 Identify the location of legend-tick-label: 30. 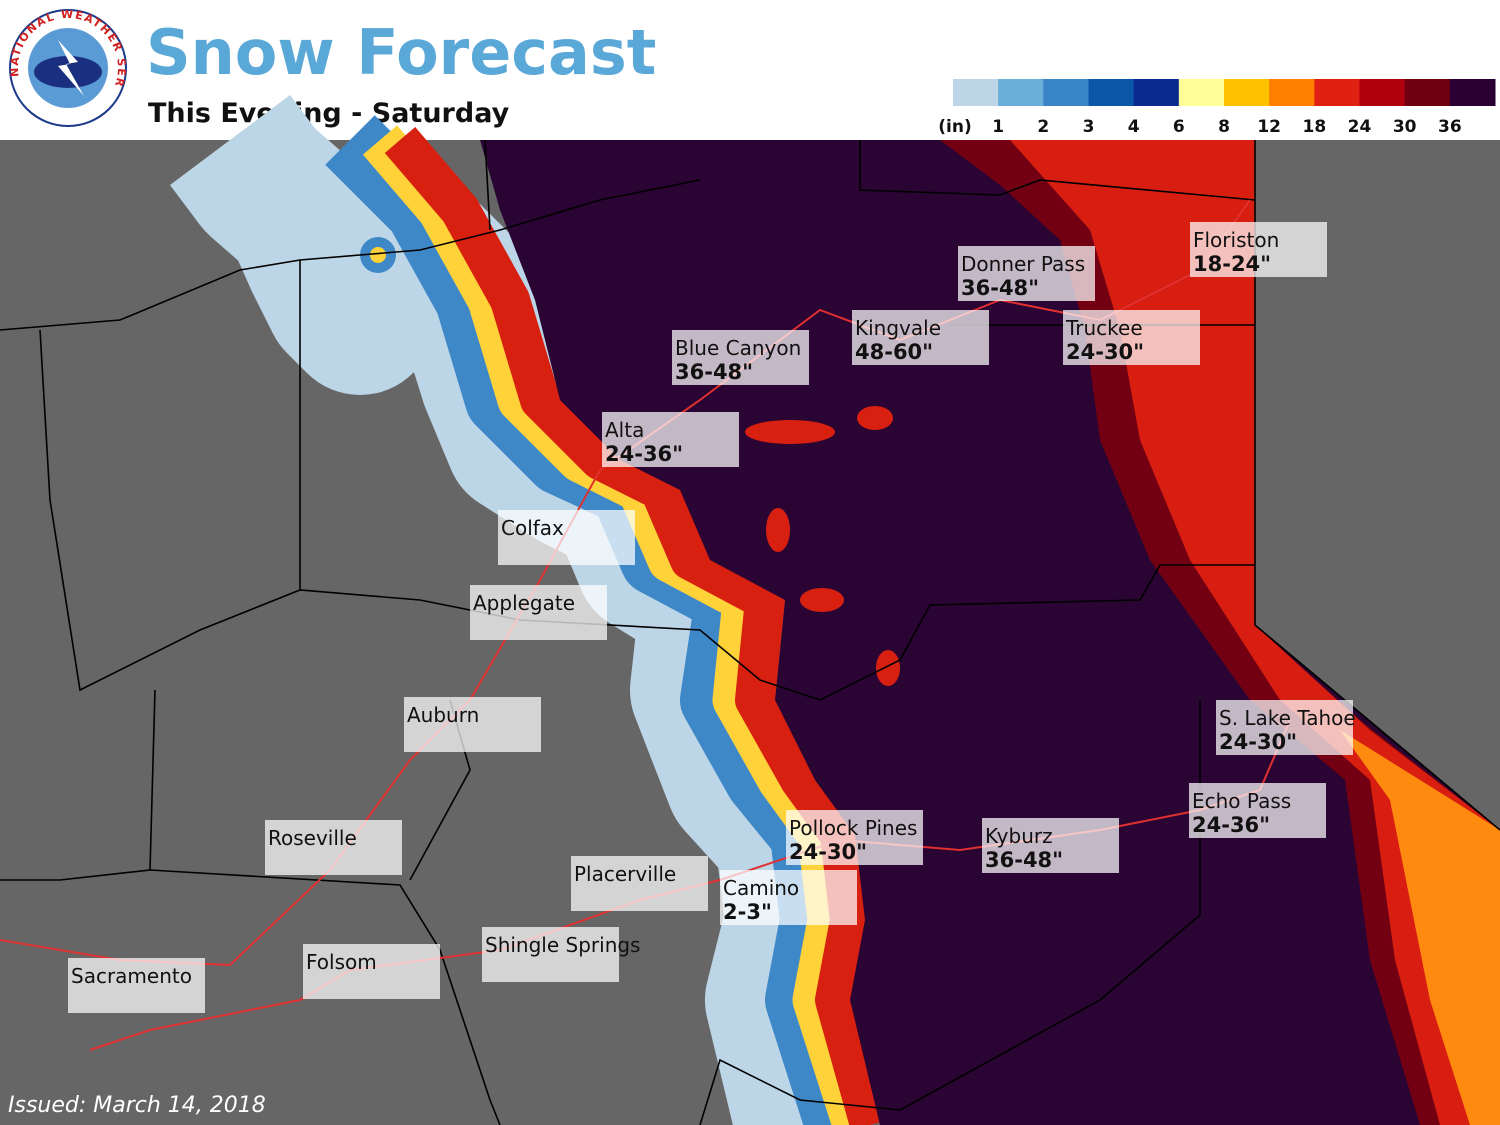
(1405, 127).